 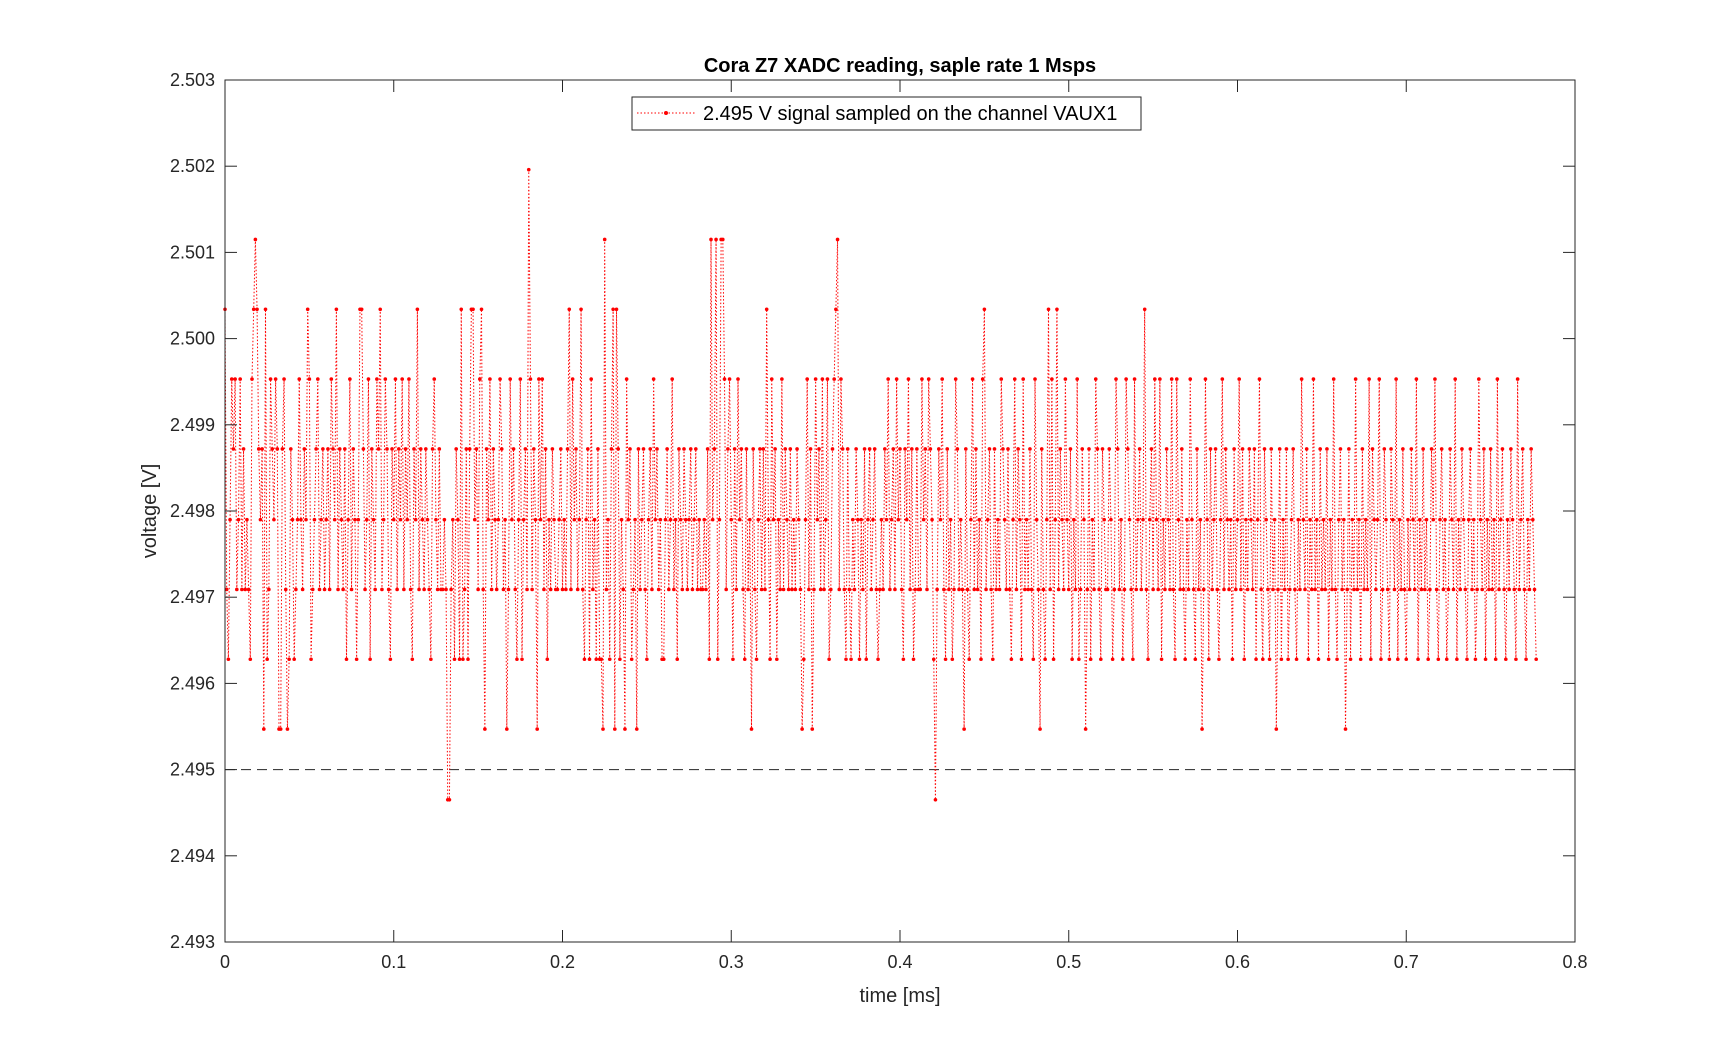 I want to click on y-tick-label: 2.503, so click(x=192, y=80).